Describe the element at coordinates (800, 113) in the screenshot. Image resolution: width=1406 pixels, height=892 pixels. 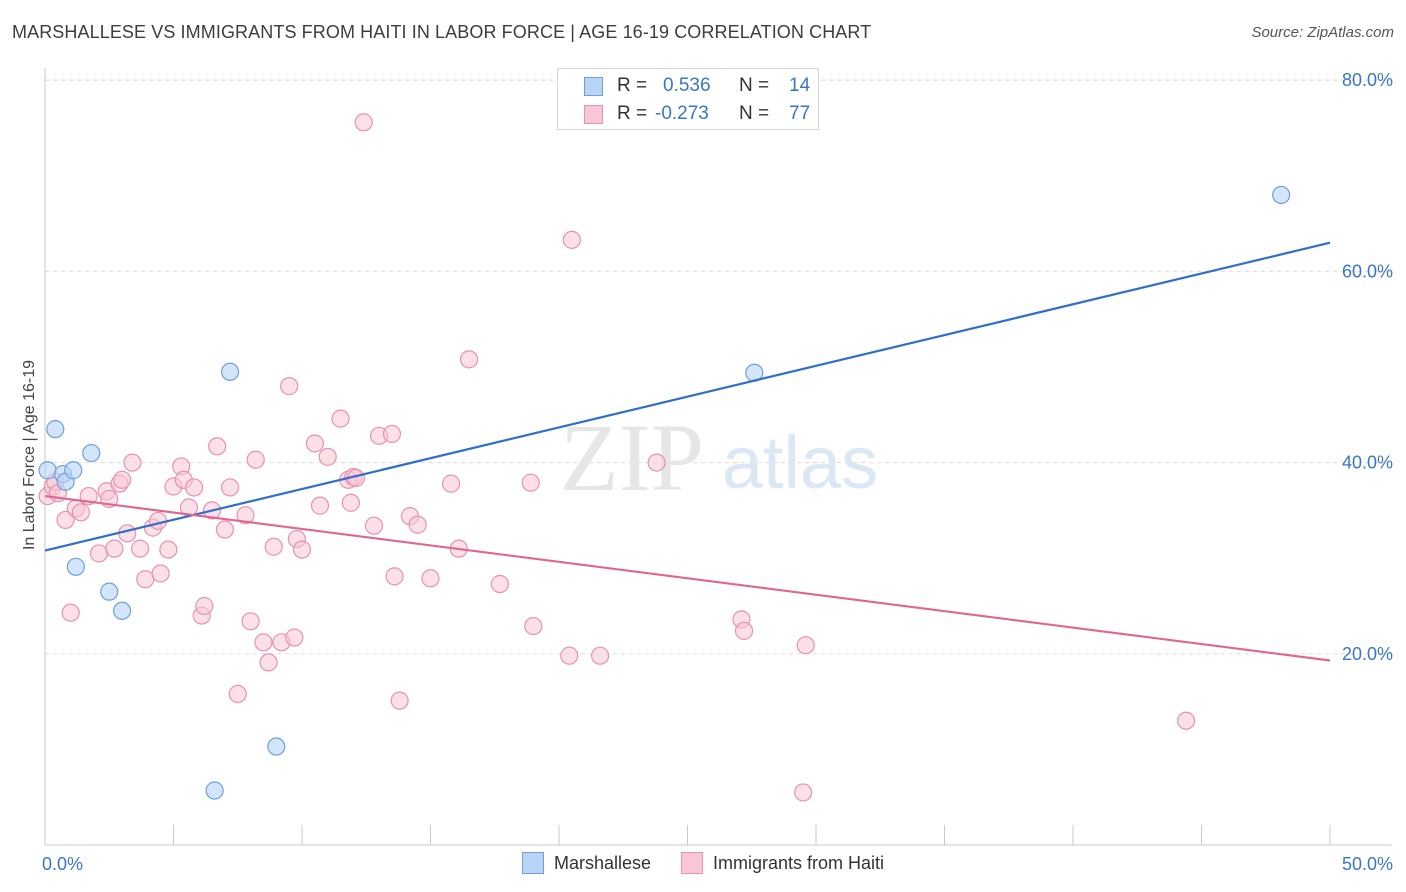
I see `legend-n-value: 77` at that location.